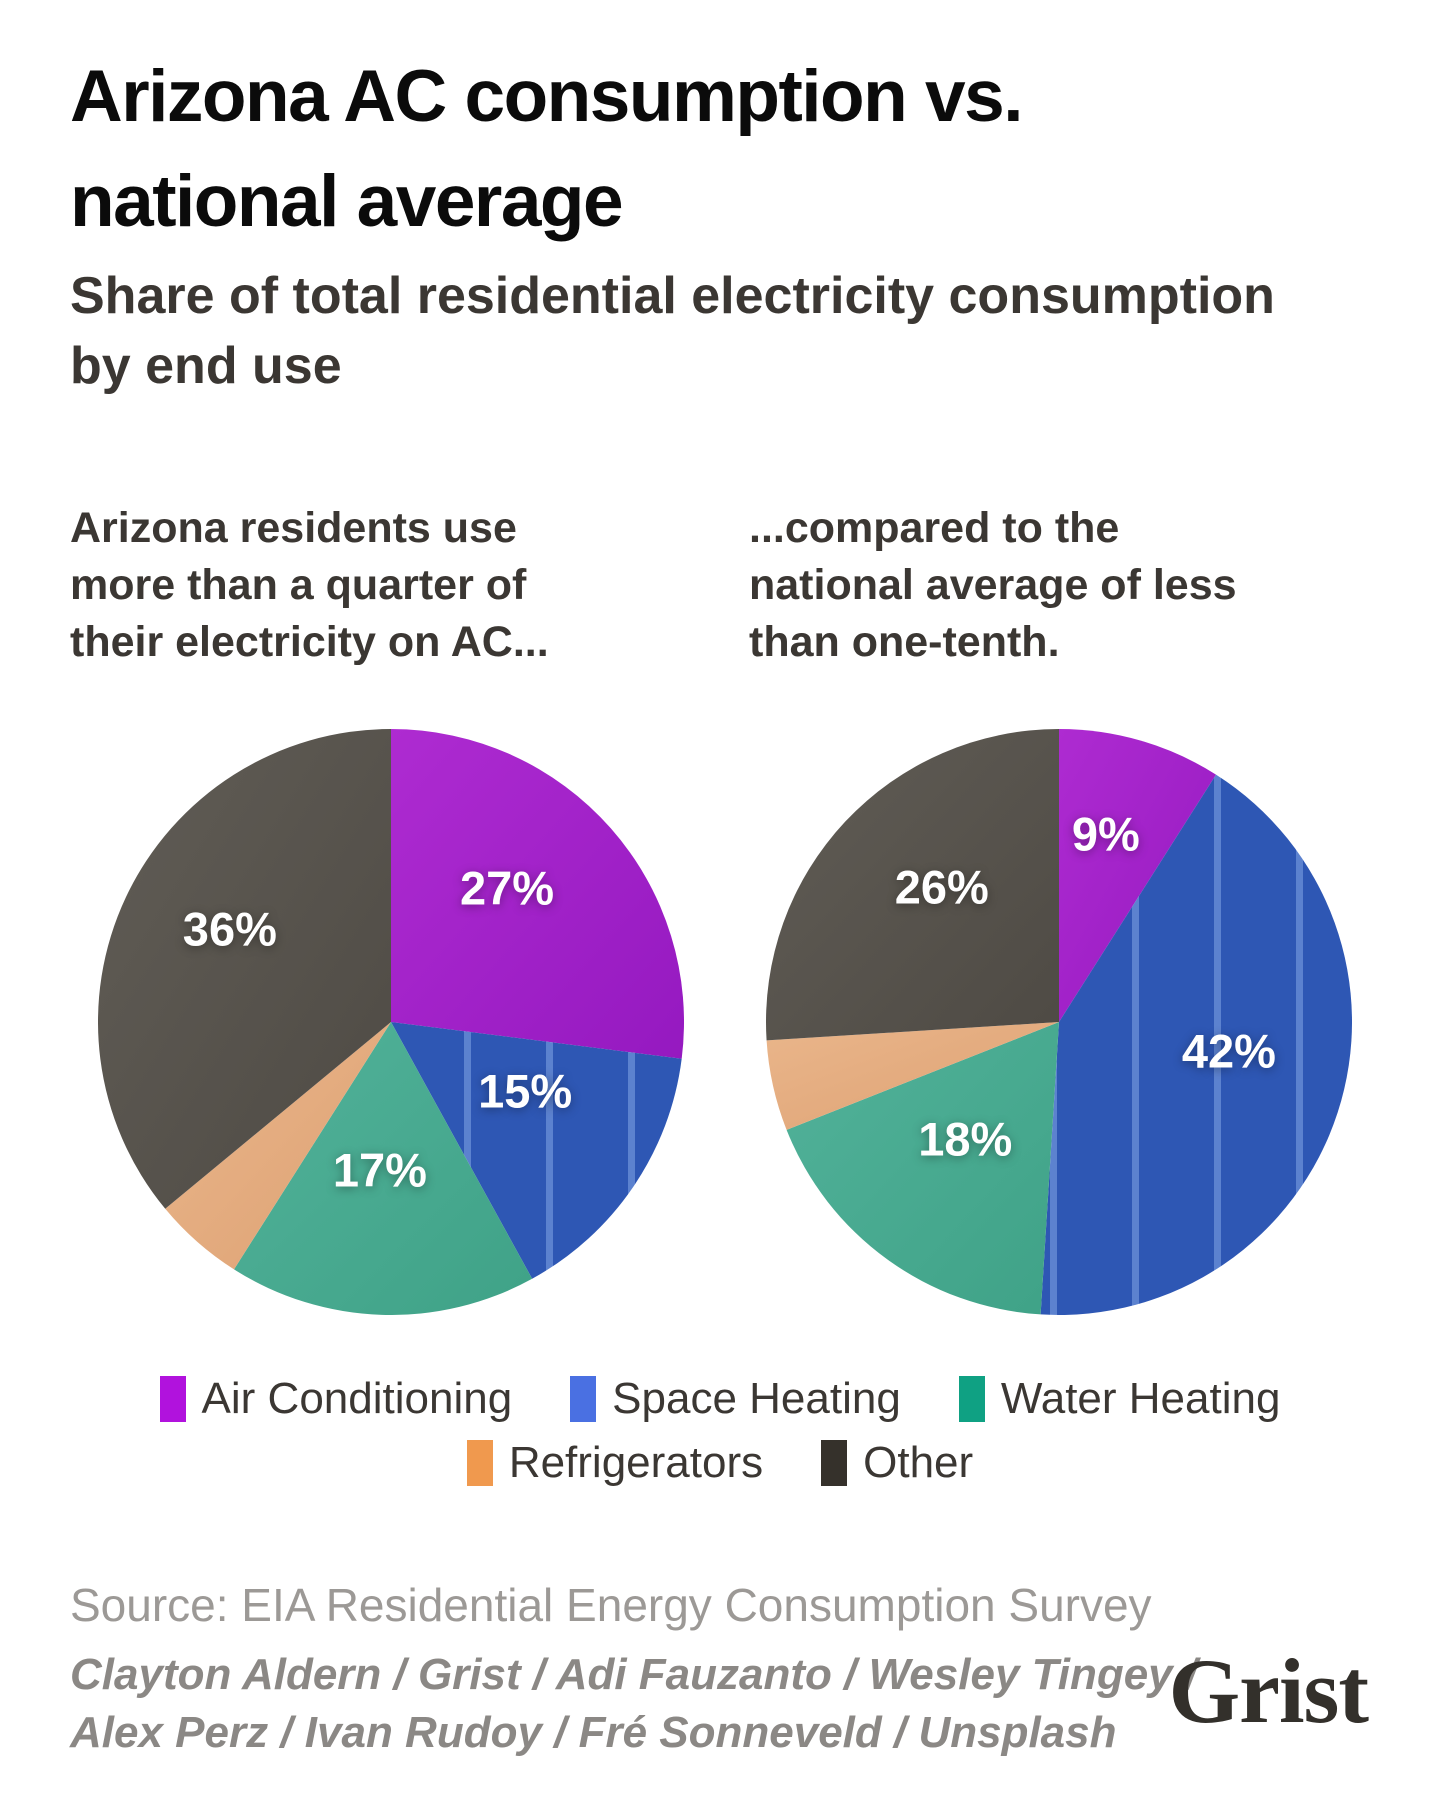 The width and height of the screenshot is (1440, 1800). Describe the element at coordinates (525, 1091) in the screenshot. I see `value-label-space-heating: 15%` at that location.